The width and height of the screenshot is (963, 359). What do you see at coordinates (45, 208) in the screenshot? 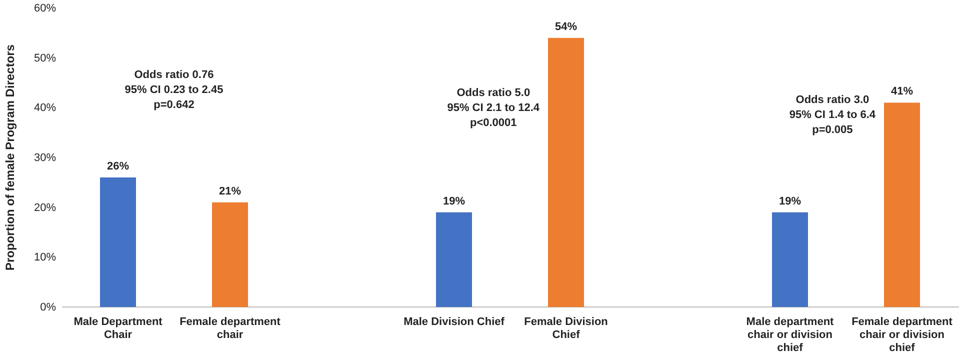
I see `y-tick-label: 20%` at bounding box center [45, 208].